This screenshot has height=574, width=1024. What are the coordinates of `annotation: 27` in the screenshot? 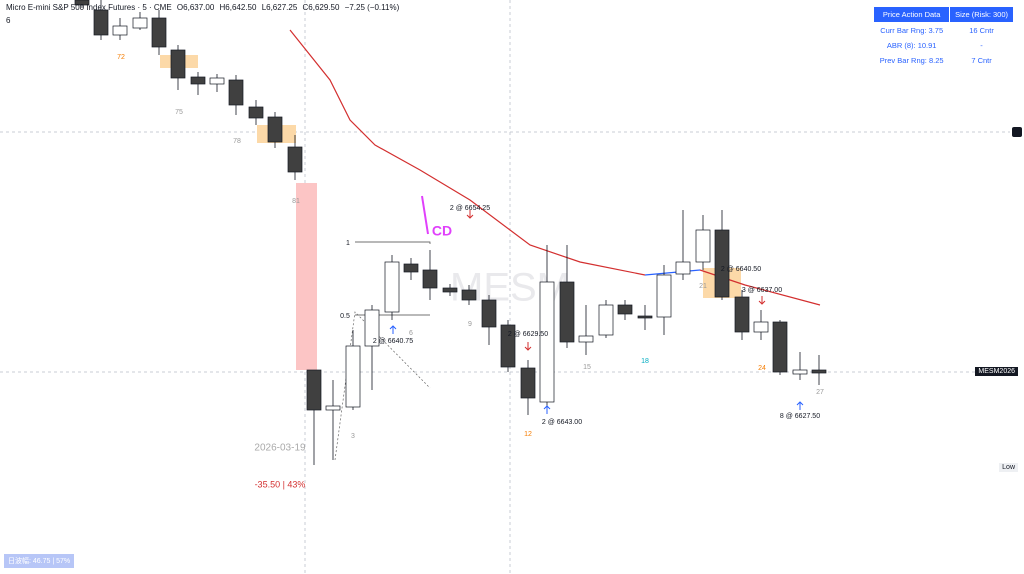 It's located at (820, 392).